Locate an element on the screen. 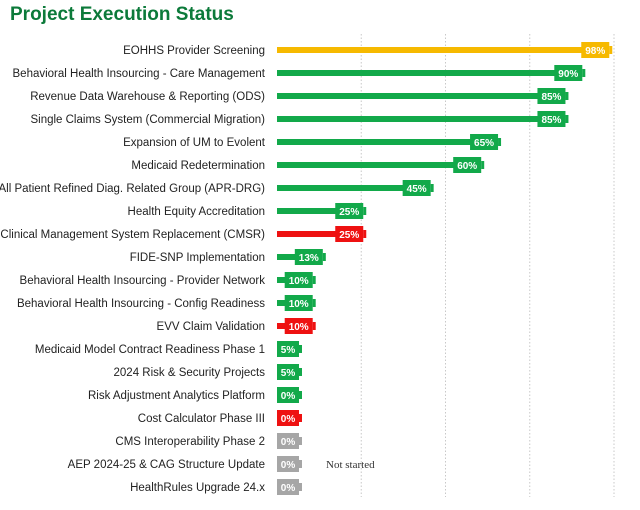 The image size is (640, 510). category-label: Revenue Data Warehouse & Reporting (ODS) is located at coordinates (147, 97).